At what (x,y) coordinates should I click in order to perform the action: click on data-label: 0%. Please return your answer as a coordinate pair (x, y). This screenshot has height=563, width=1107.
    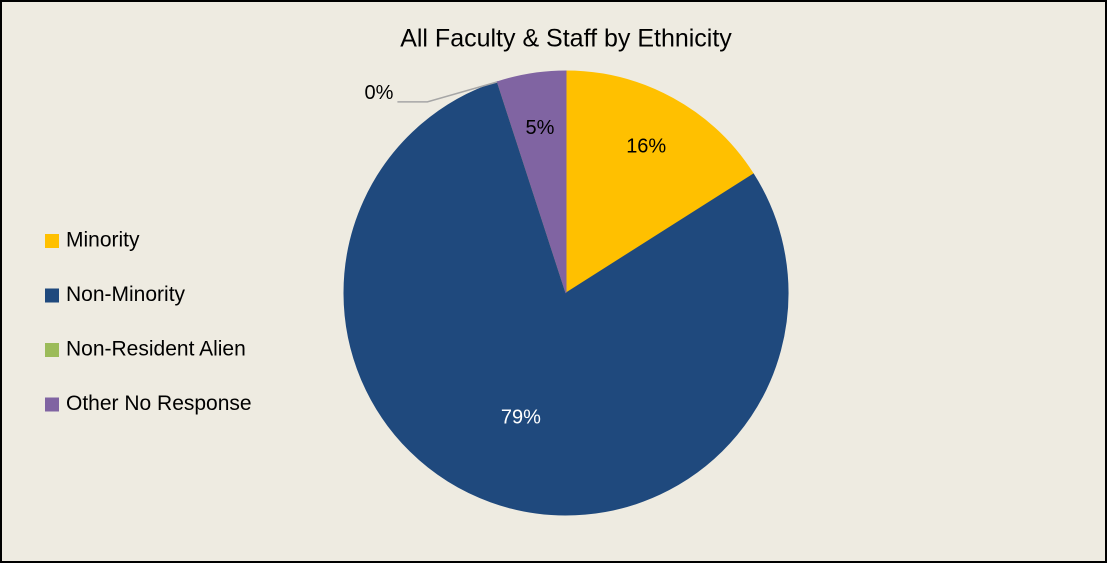
    Looking at the image, I should click on (378, 93).